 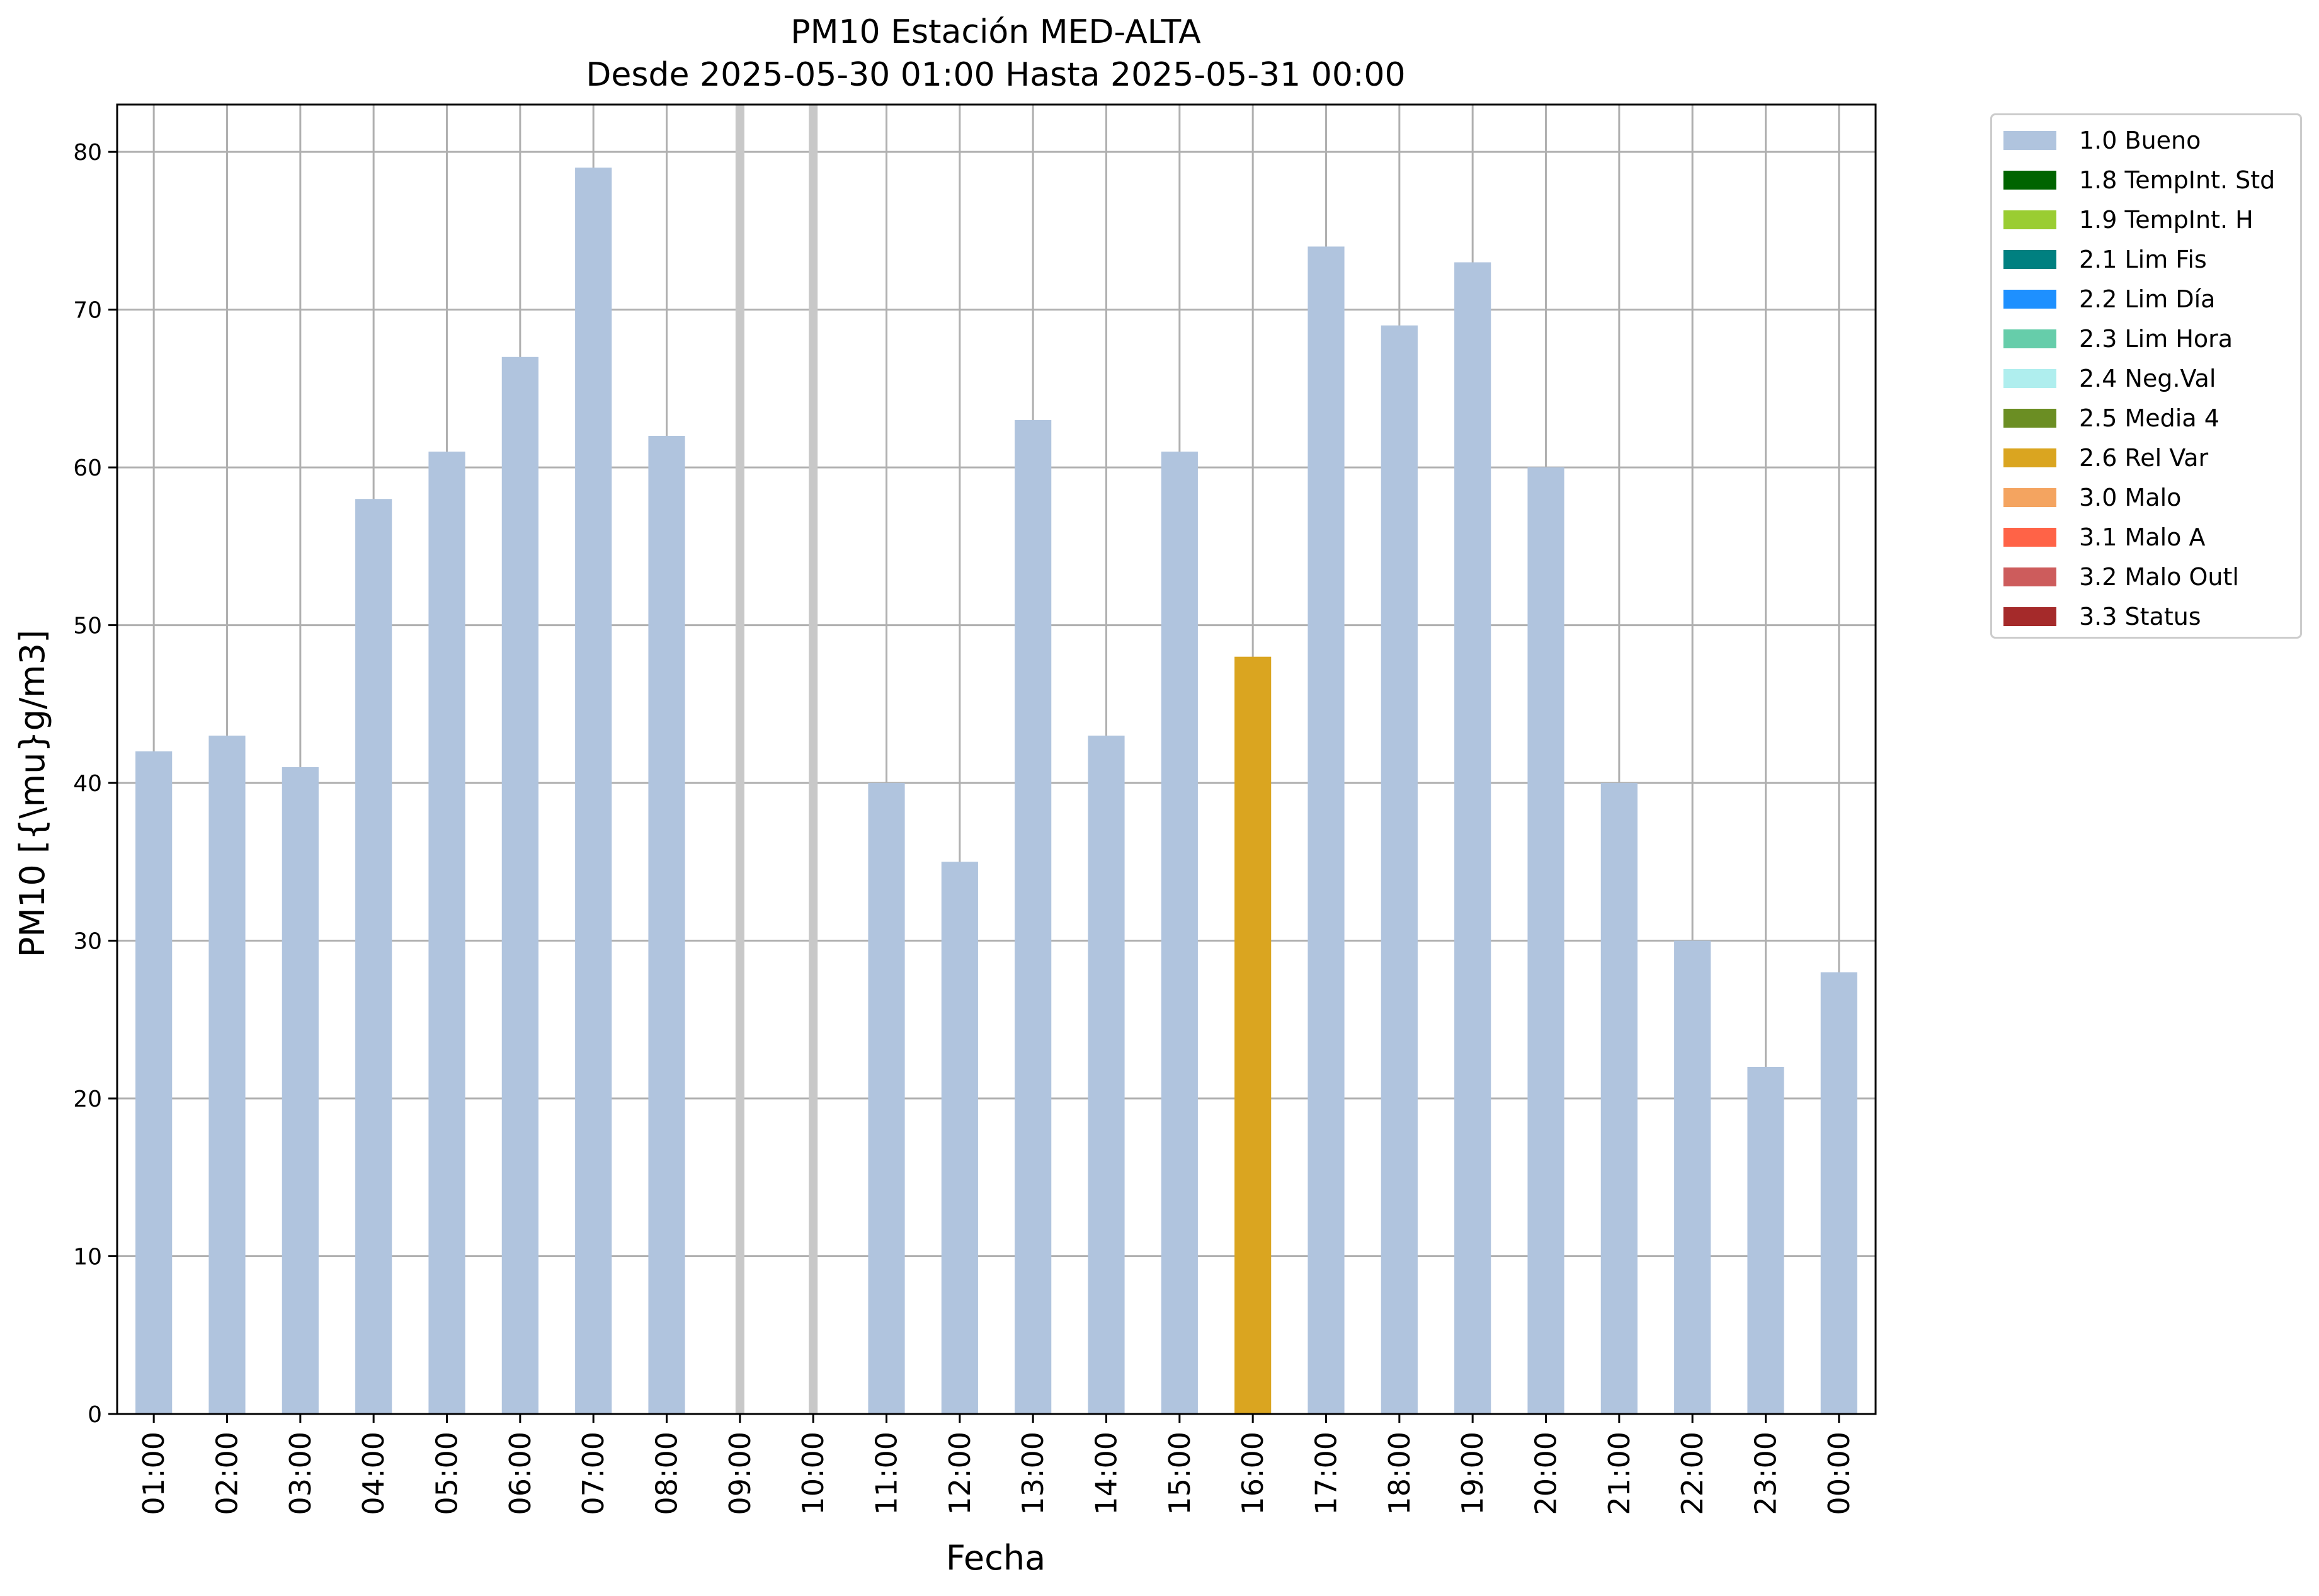 What do you see at coordinates (996, 1558) in the screenshot?
I see `x-axis-label: Fecha` at bounding box center [996, 1558].